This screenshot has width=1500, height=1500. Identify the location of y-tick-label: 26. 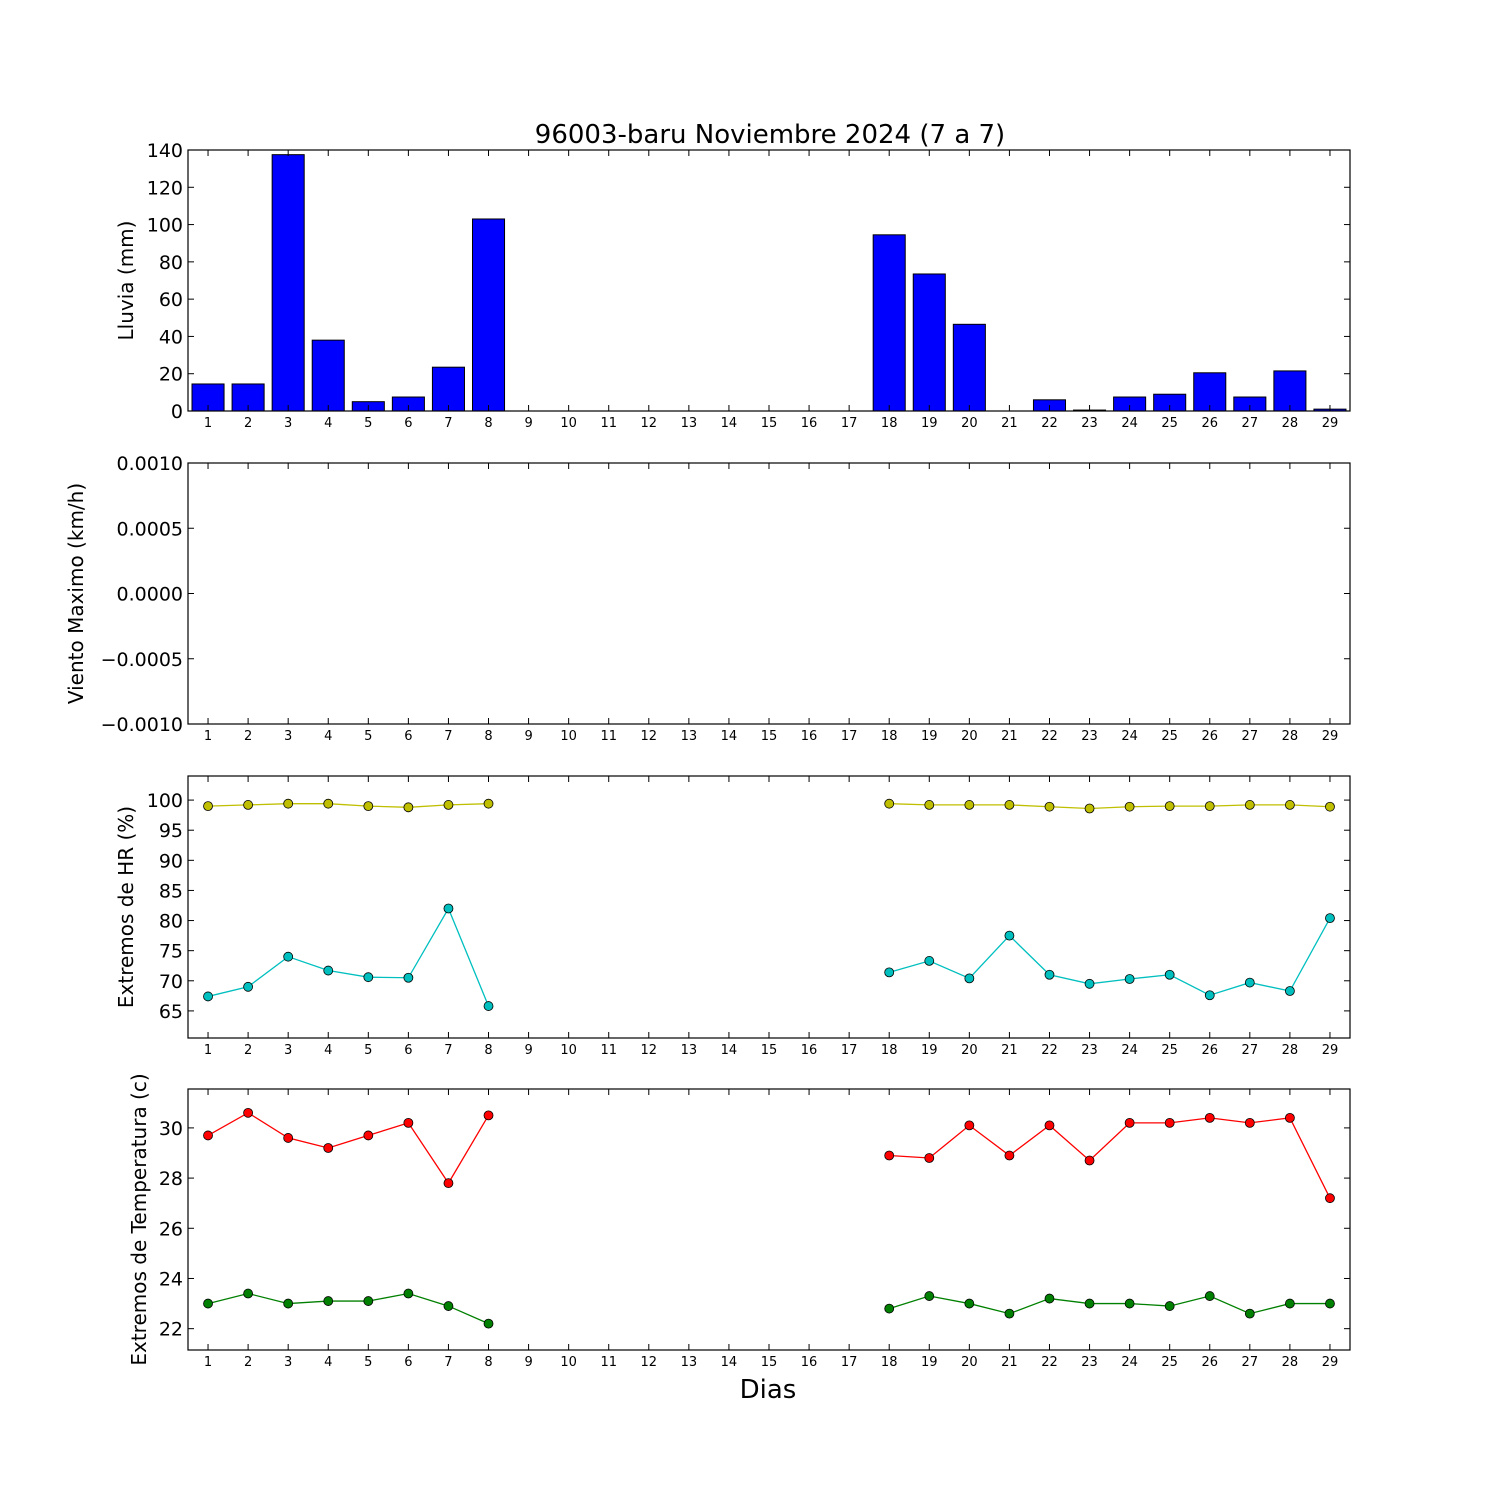
(171, 1229).